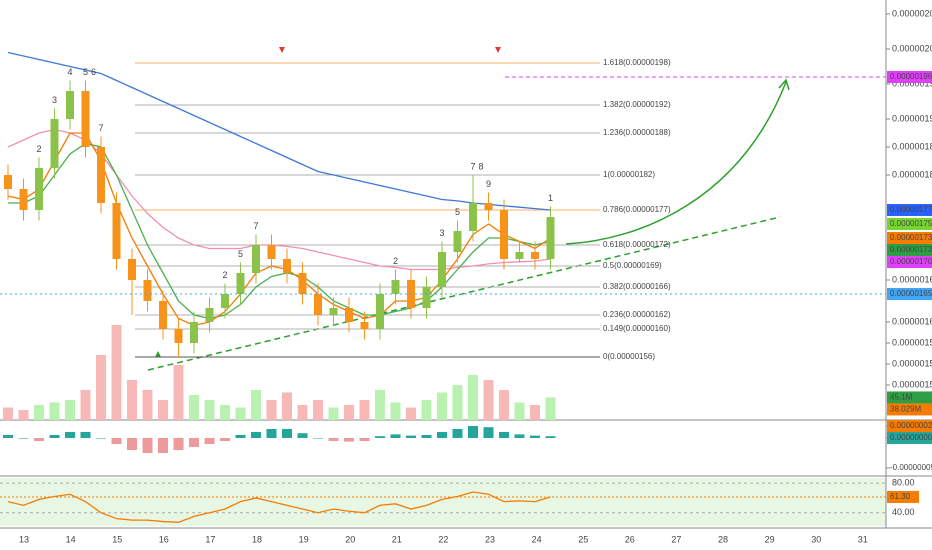 The height and width of the screenshot is (550, 932). I want to click on price-badge-label: 0.00000196, so click(911, 76).